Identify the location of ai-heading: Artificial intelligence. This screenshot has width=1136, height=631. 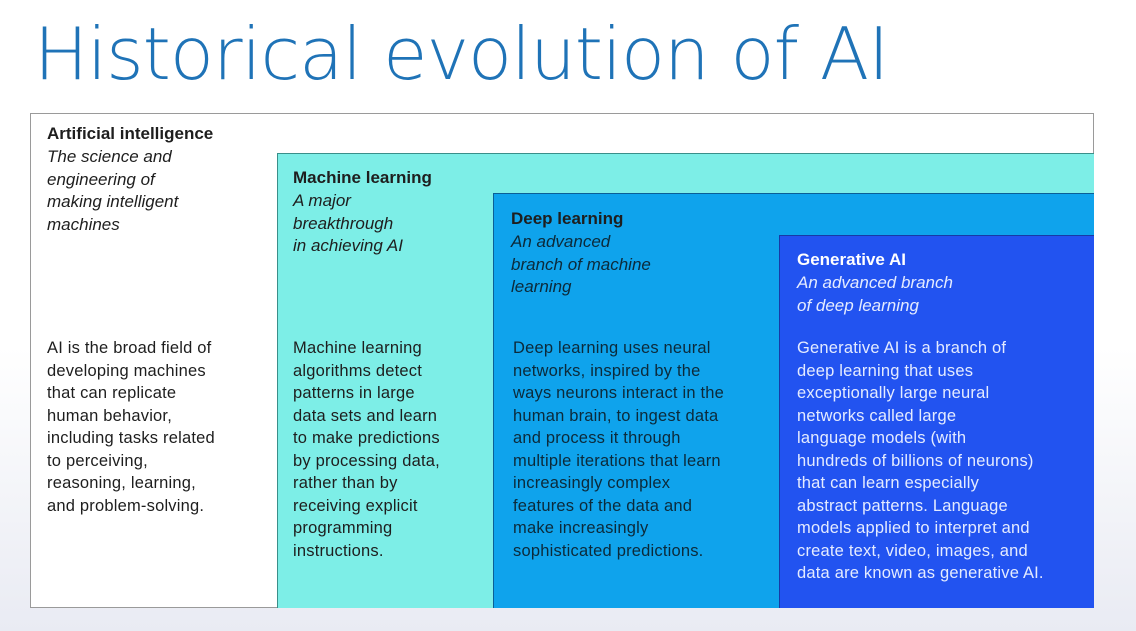
(130, 133).